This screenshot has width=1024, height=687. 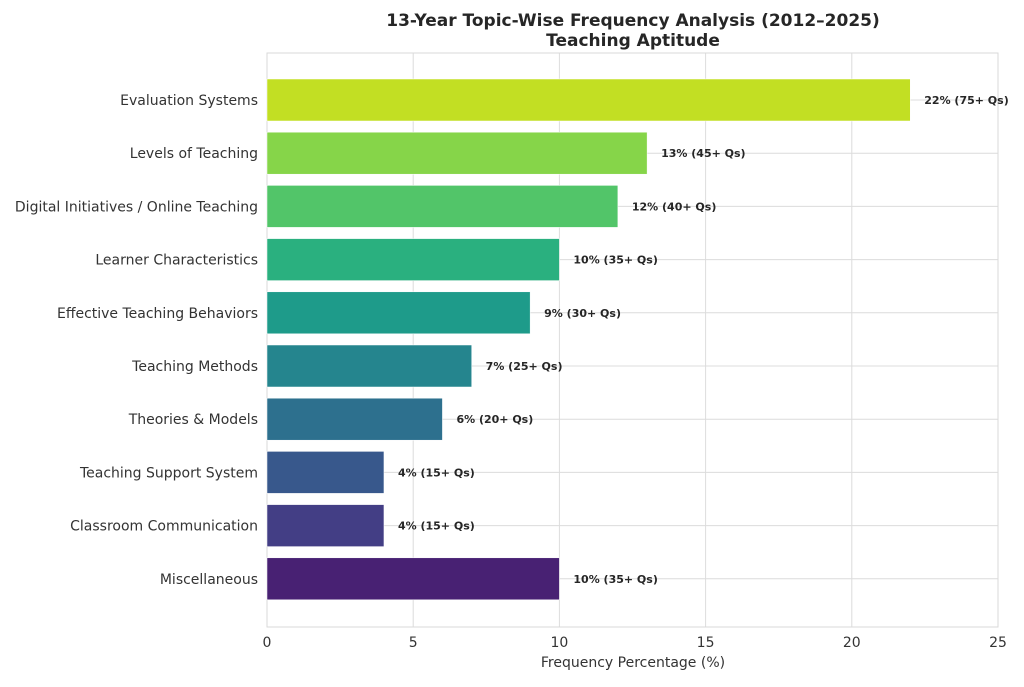 What do you see at coordinates (189, 101) in the screenshot?
I see `y-tick-label: Evaluation Systems` at bounding box center [189, 101].